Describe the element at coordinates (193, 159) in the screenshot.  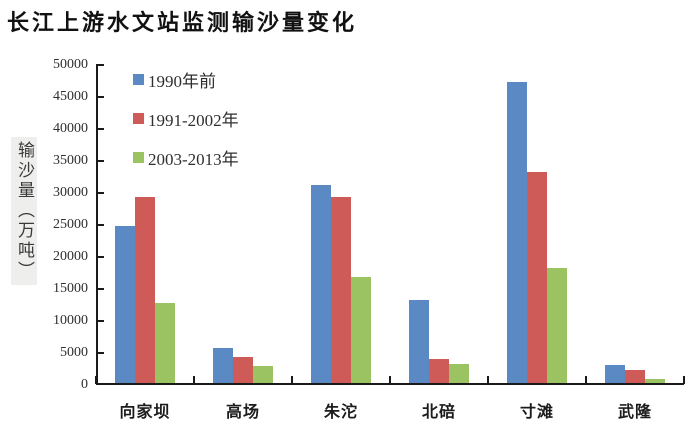
I see `legend-label: 2003-2013年` at that location.